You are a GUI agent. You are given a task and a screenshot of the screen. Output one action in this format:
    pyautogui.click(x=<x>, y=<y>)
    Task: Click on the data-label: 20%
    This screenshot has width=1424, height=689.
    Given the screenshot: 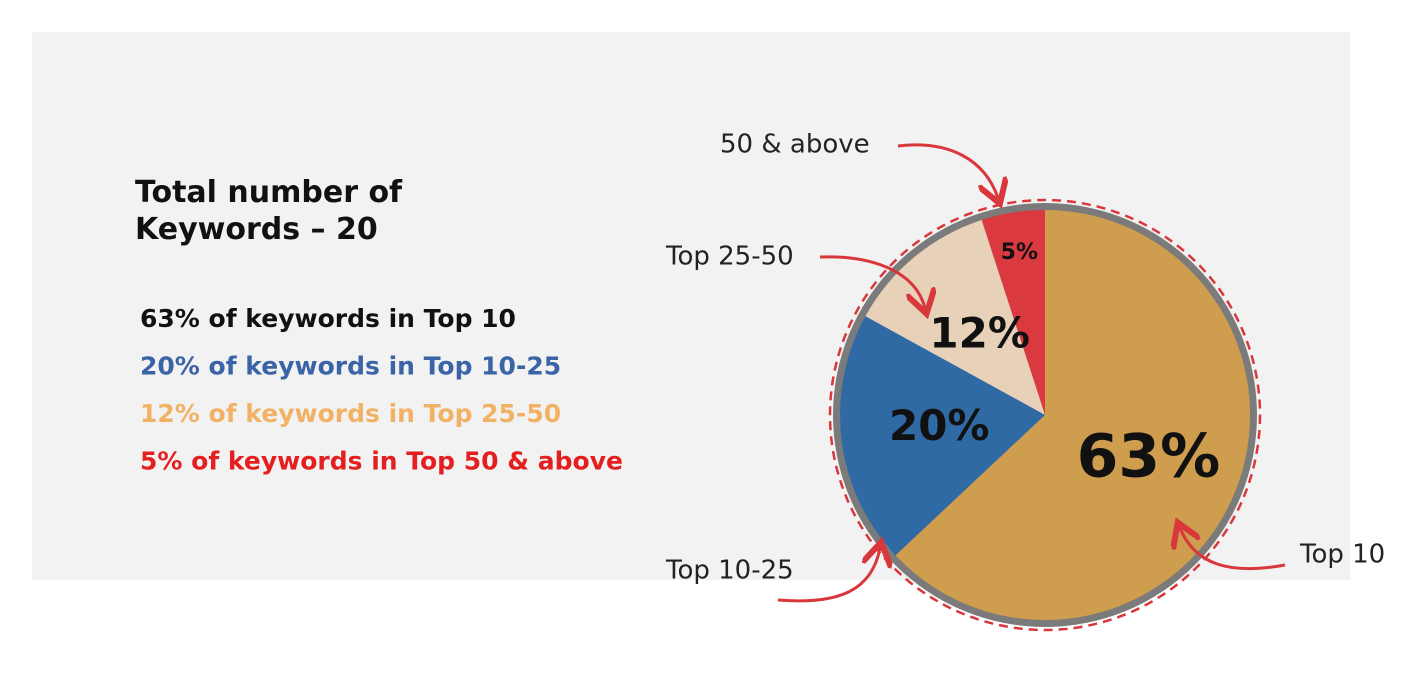 What is the action you would take?
    pyautogui.click(x=939, y=425)
    